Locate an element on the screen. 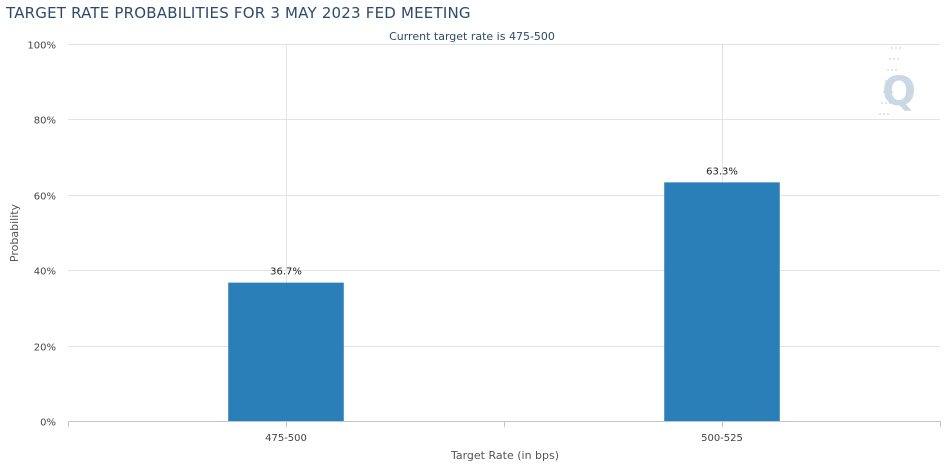 The height and width of the screenshot is (470, 945). x-tick-label: 475-500 is located at coordinates (286, 438).